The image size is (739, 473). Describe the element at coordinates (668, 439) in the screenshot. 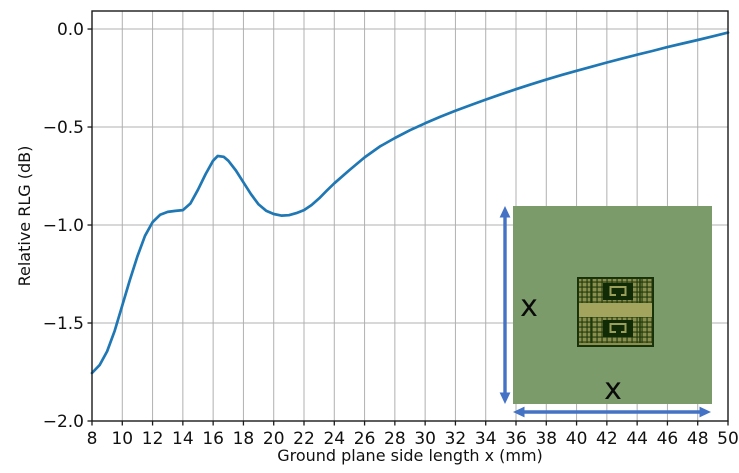

I see `x-tick-label: 46` at that location.